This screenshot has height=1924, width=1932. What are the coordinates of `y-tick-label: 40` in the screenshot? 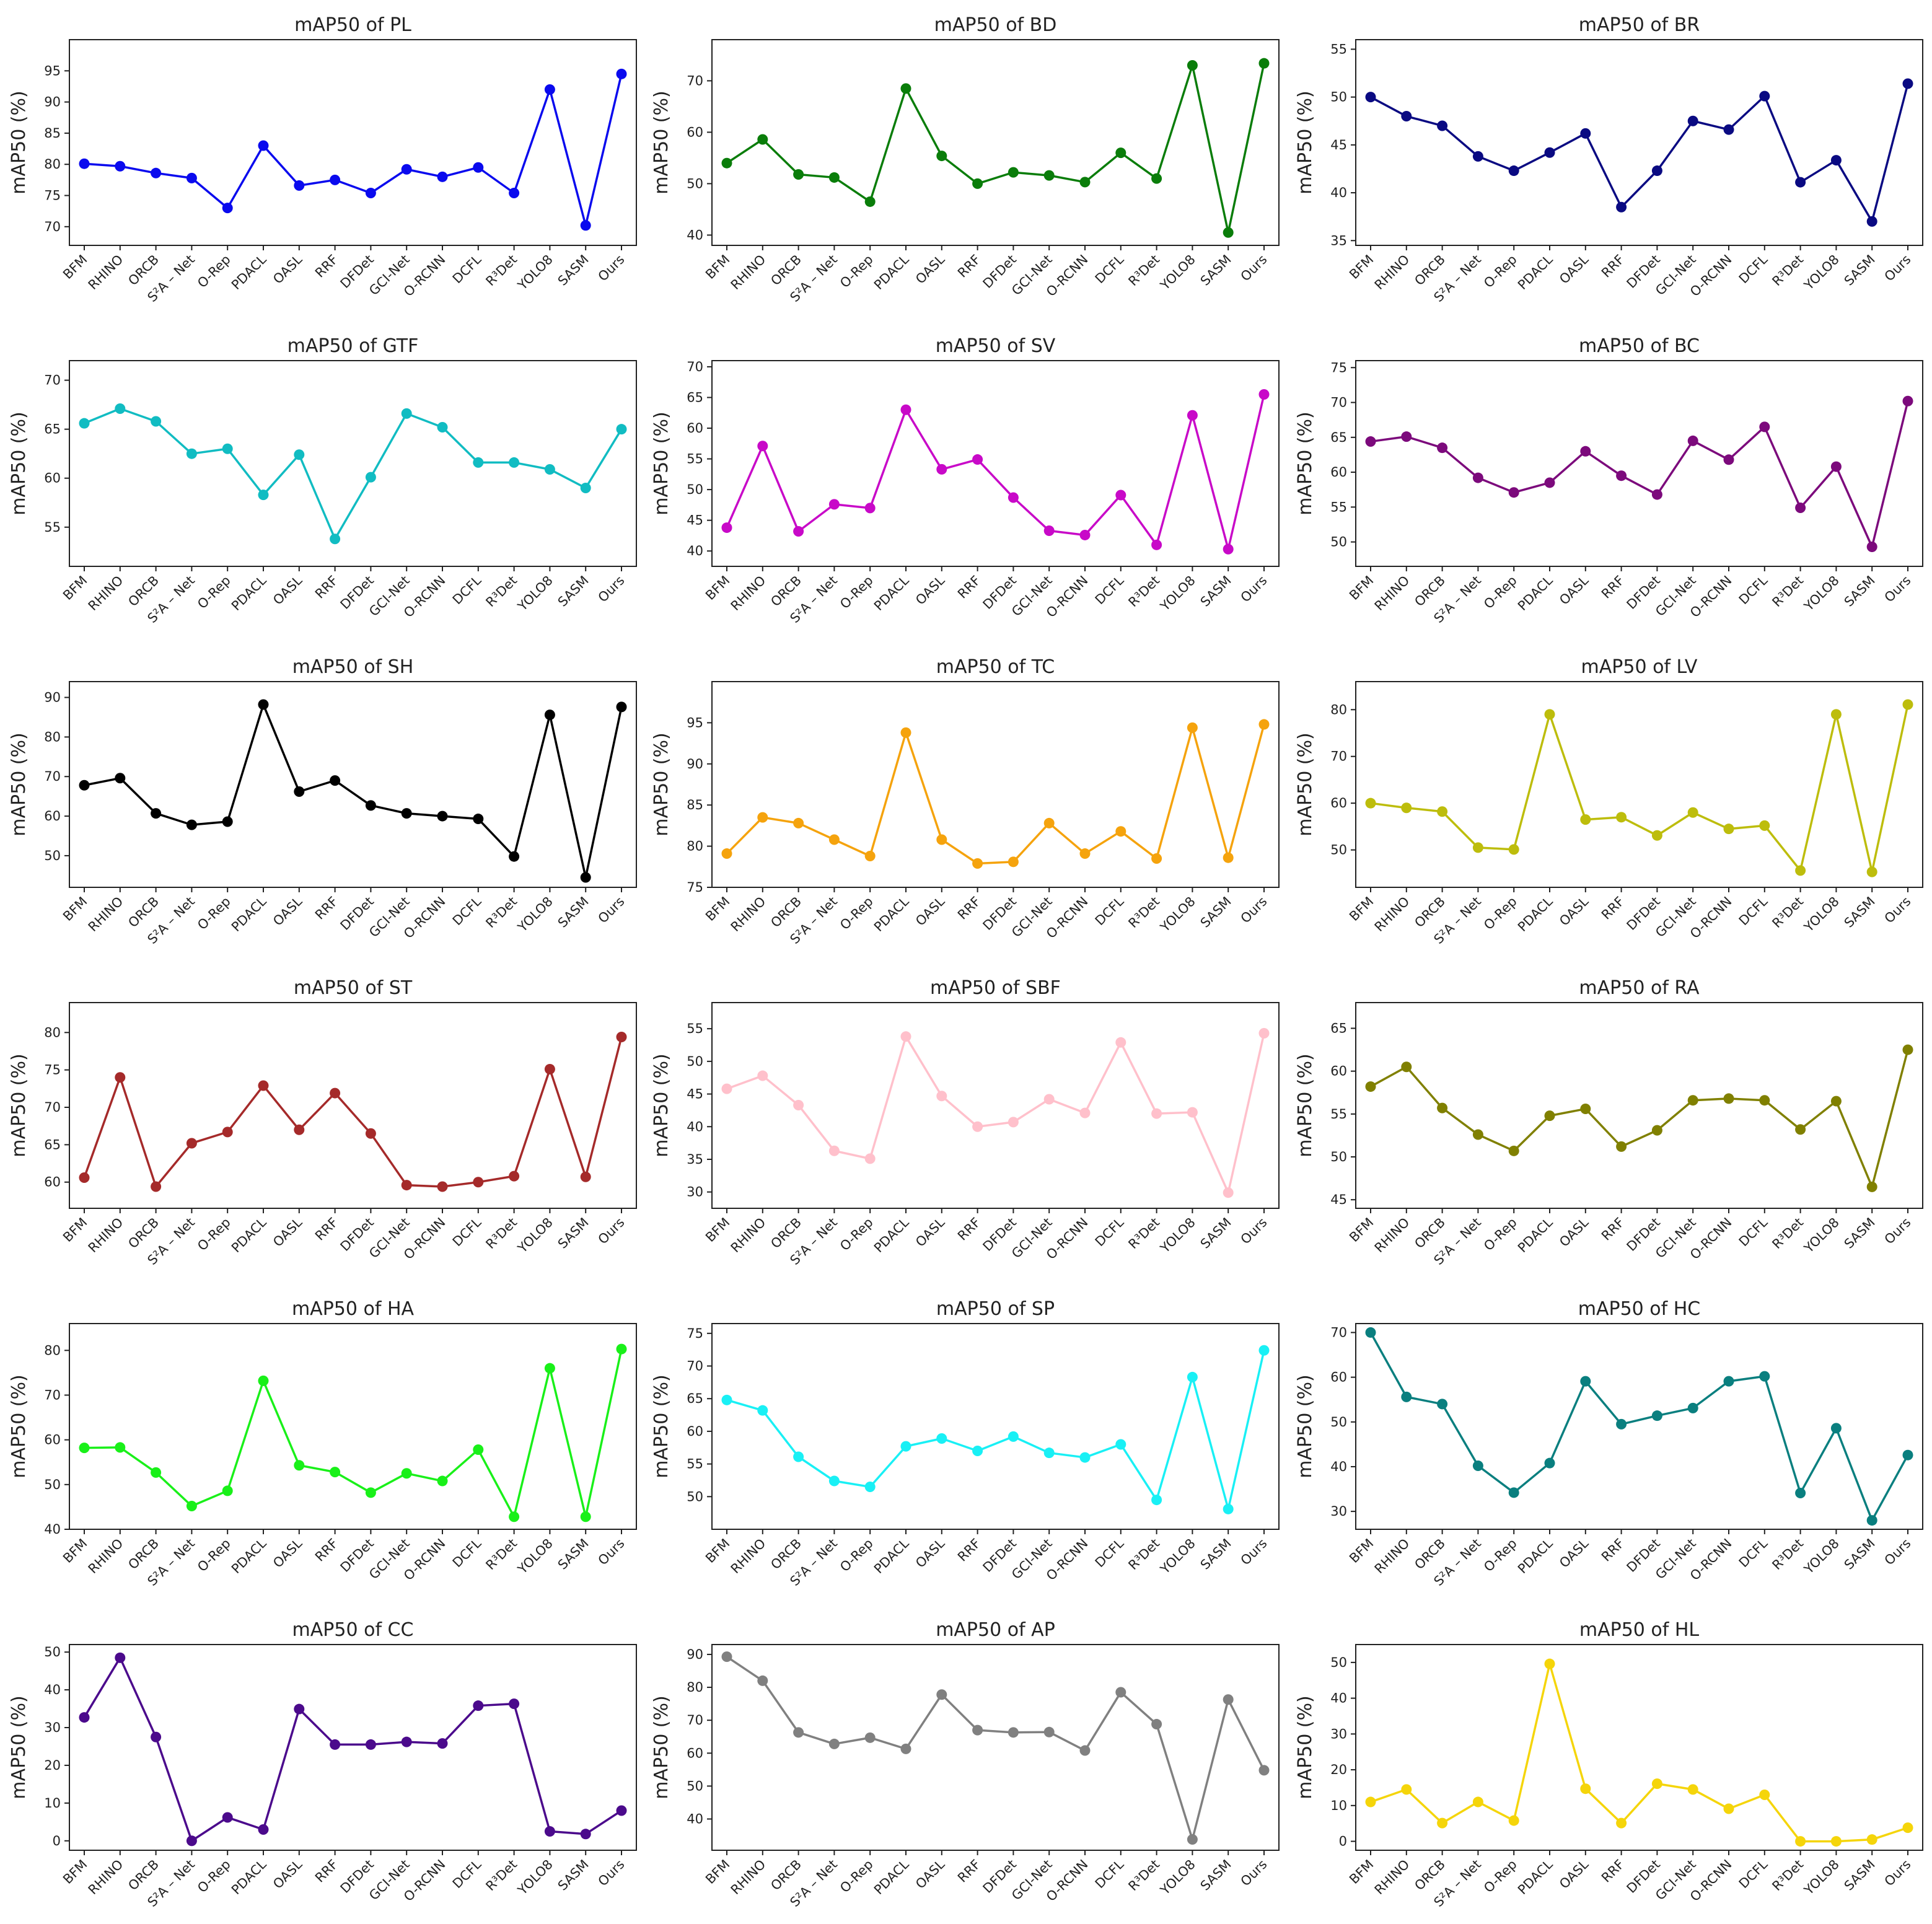 It's located at (695, 1127).